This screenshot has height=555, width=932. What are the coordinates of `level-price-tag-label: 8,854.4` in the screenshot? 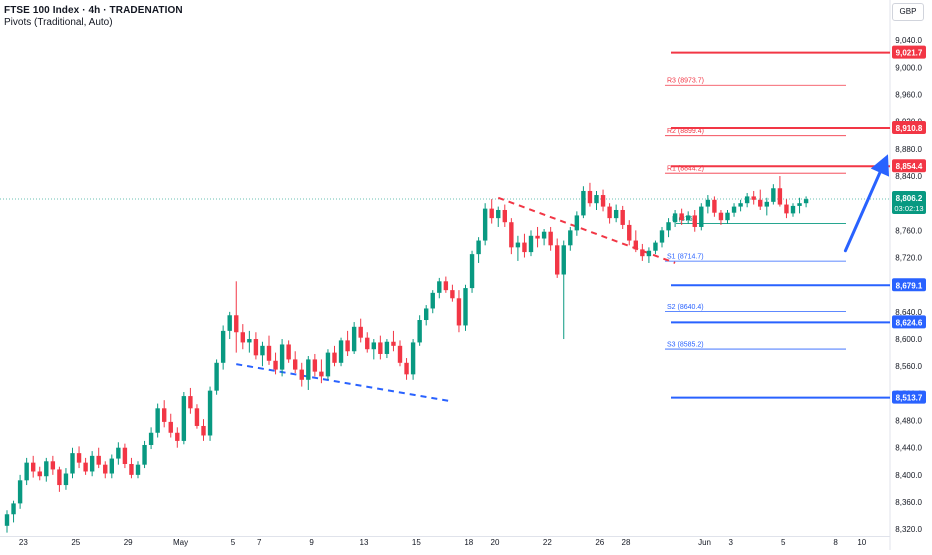 It's located at (909, 166).